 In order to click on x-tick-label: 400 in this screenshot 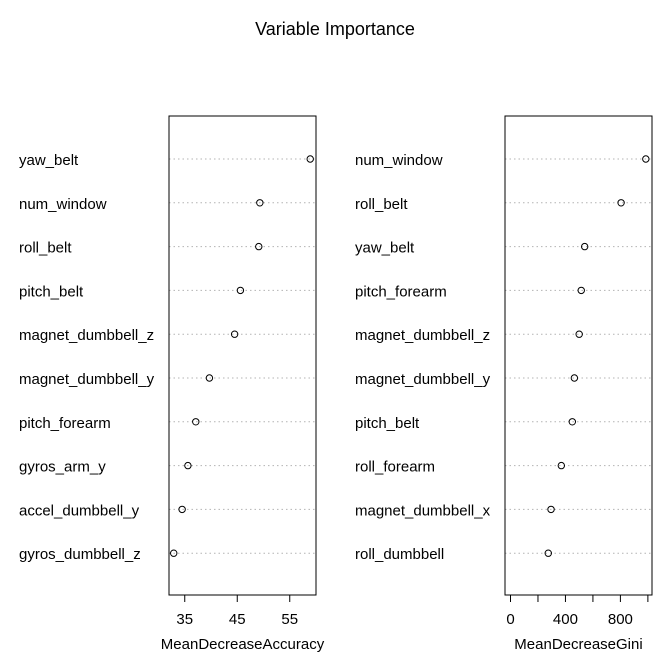, I will do `click(565, 619)`.